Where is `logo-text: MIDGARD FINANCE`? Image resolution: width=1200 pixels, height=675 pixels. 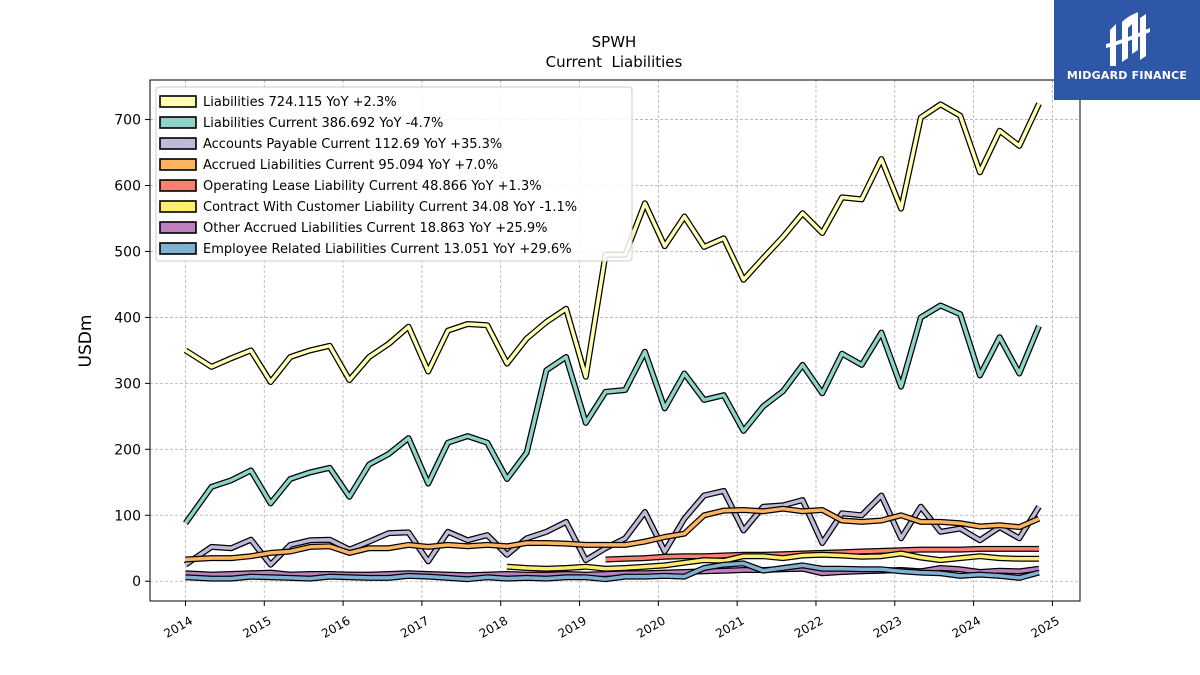 logo-text: MIDGARD FINANCE is located at coordinates (1127, 75).